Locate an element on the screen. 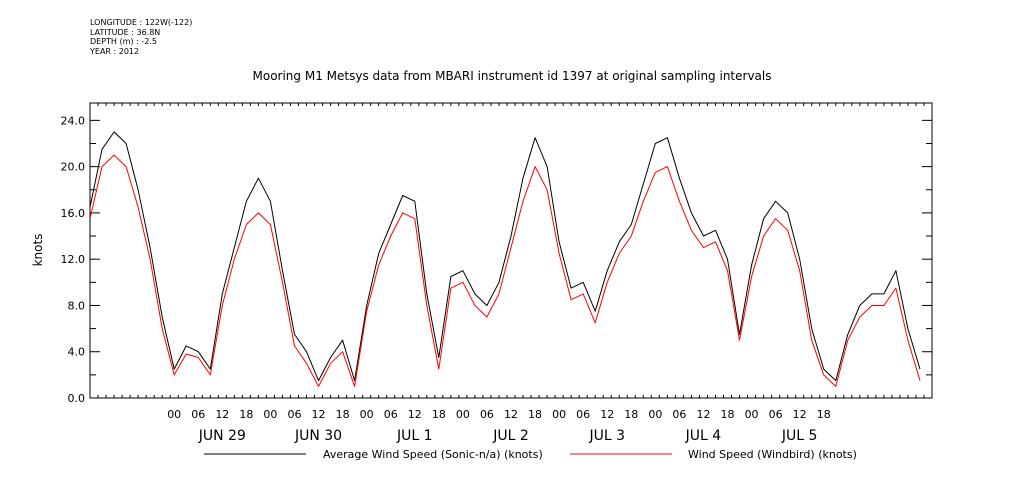 The height and width of the screenshot is (504, 1009). y-tick-label: 12.0 is located at coordinates (73, 259).